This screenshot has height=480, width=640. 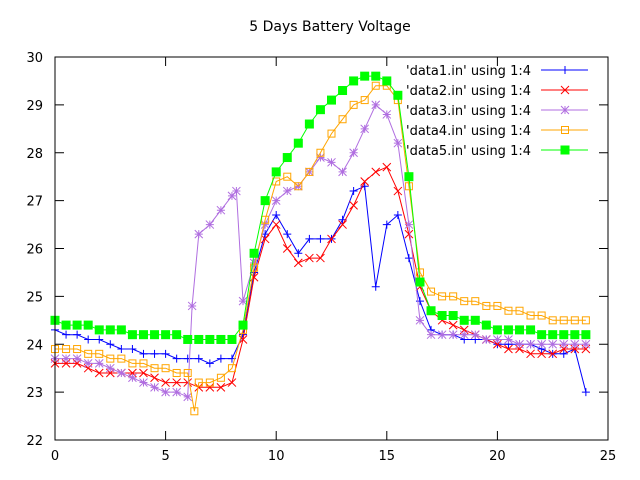 I want to click on y-tick-label: 24, so click(x=34, y=345).